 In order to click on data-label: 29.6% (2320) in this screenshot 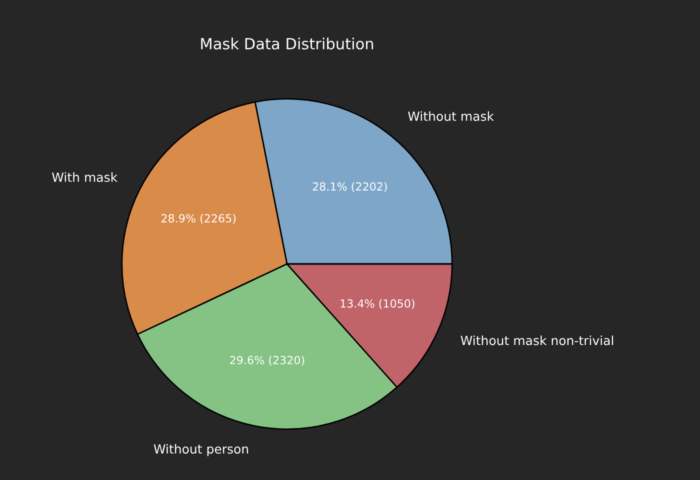, I will do `click(267, 361)`.